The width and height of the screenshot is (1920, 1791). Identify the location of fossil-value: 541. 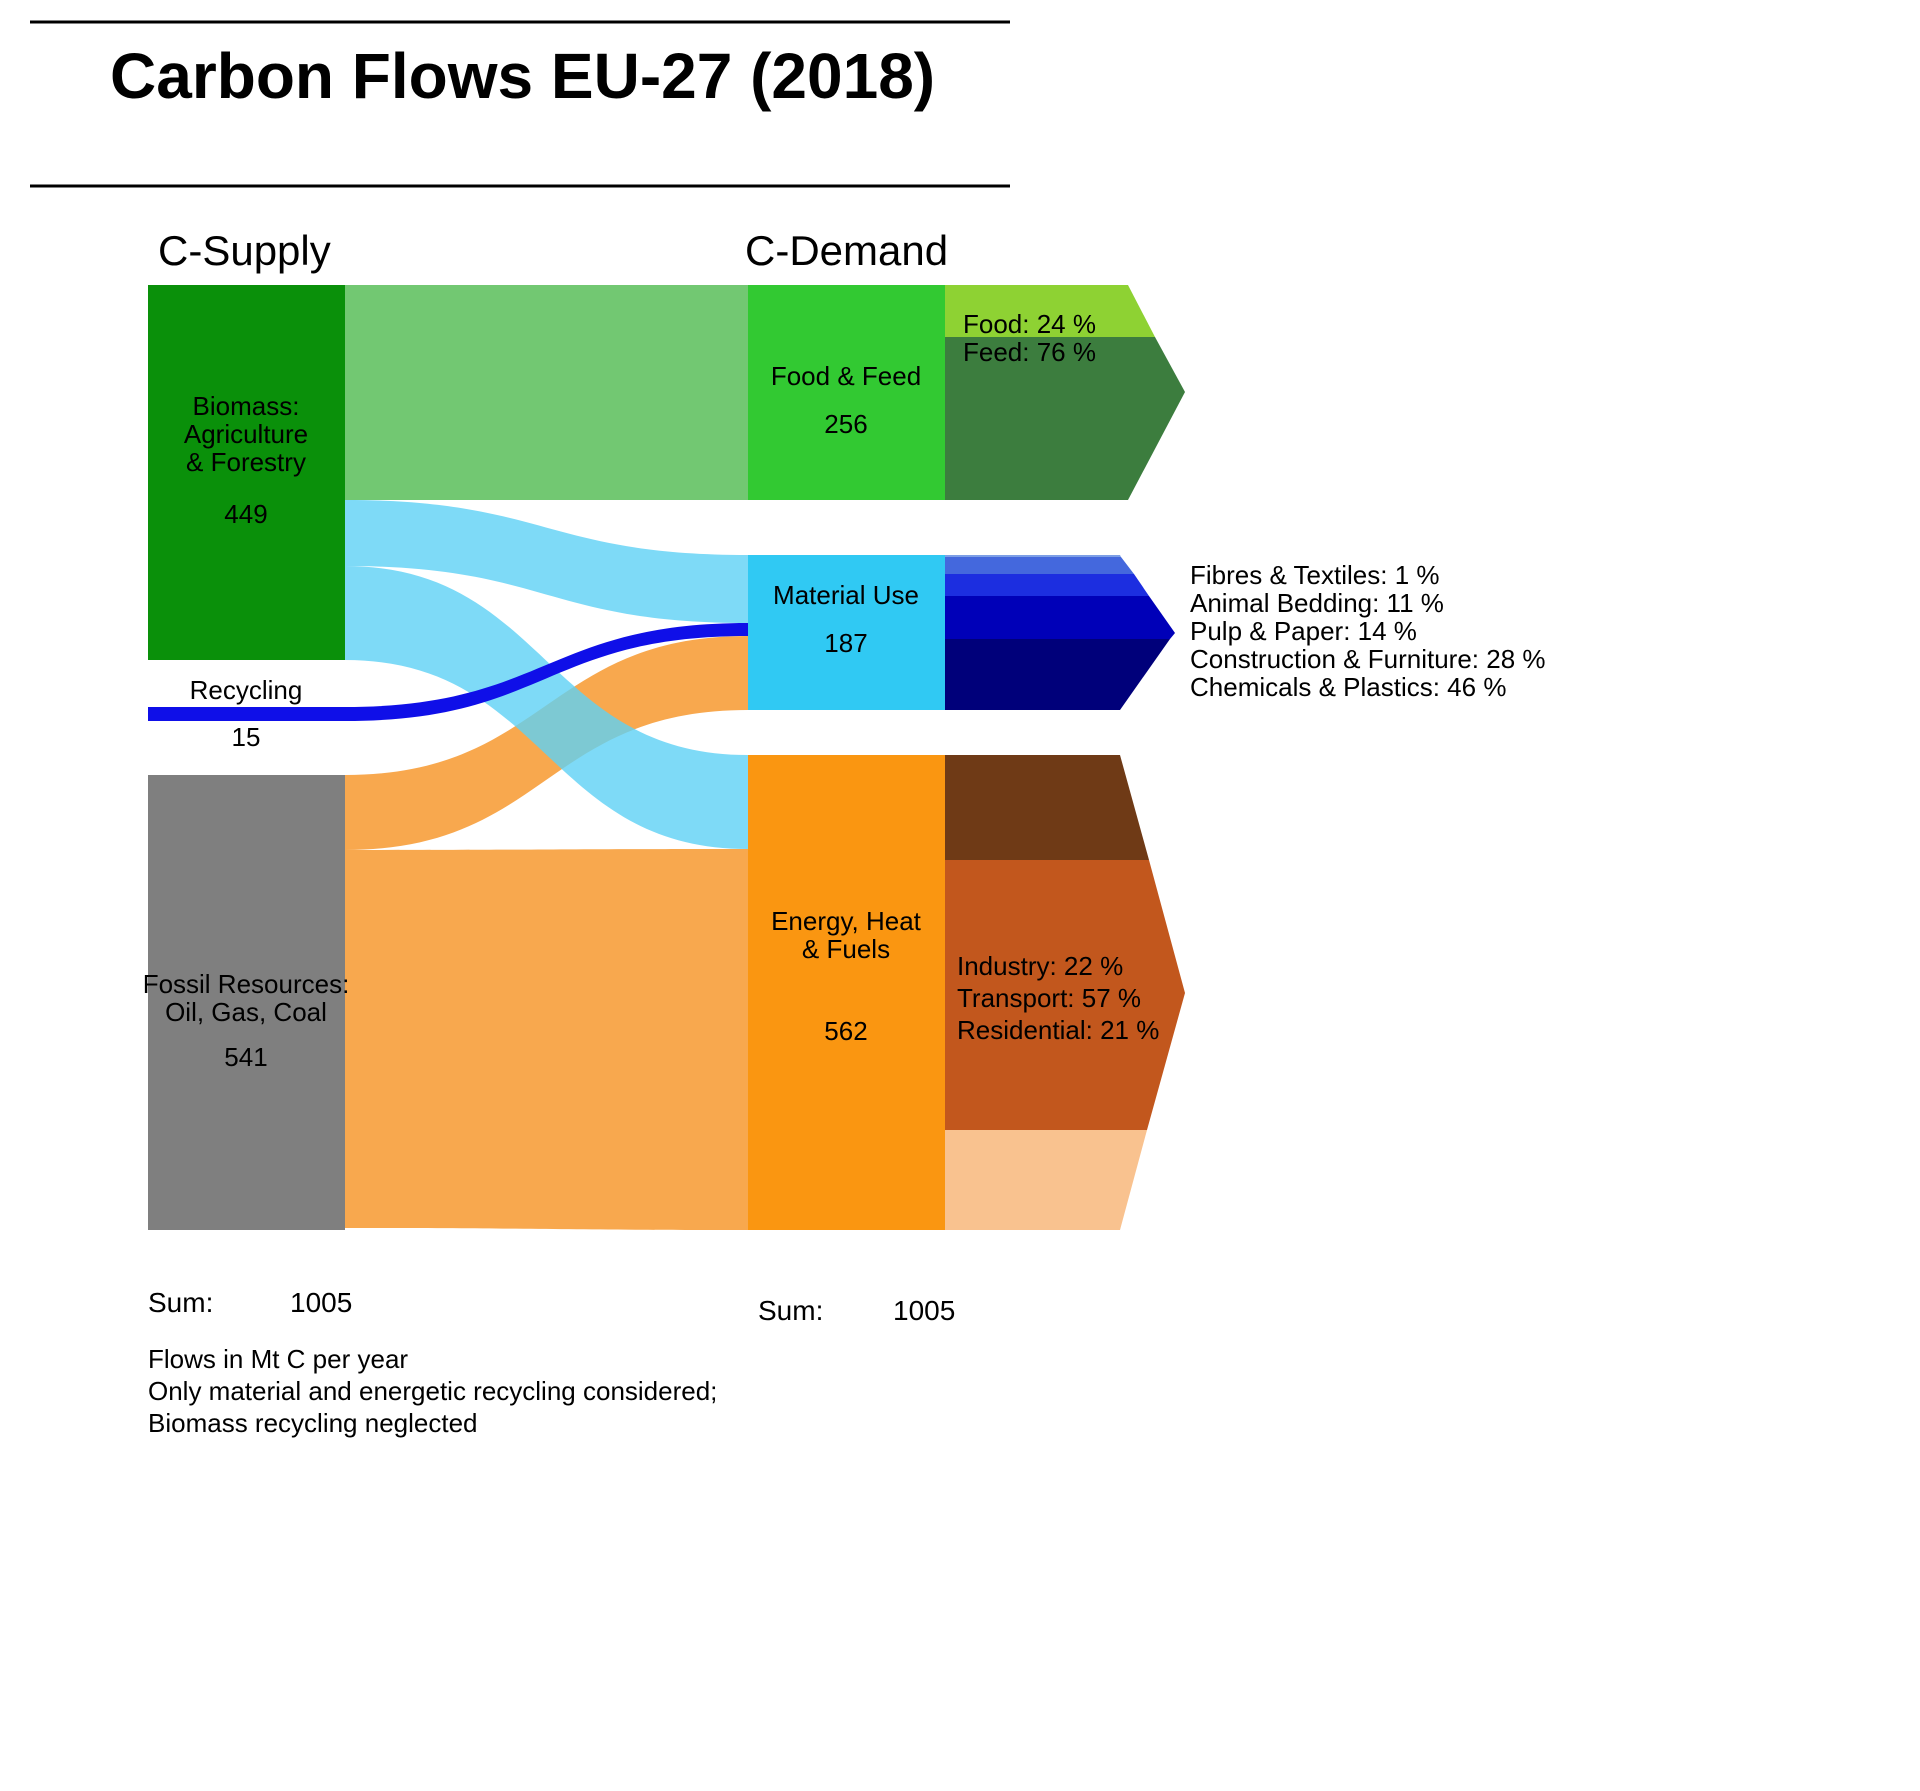
(245, 1057).